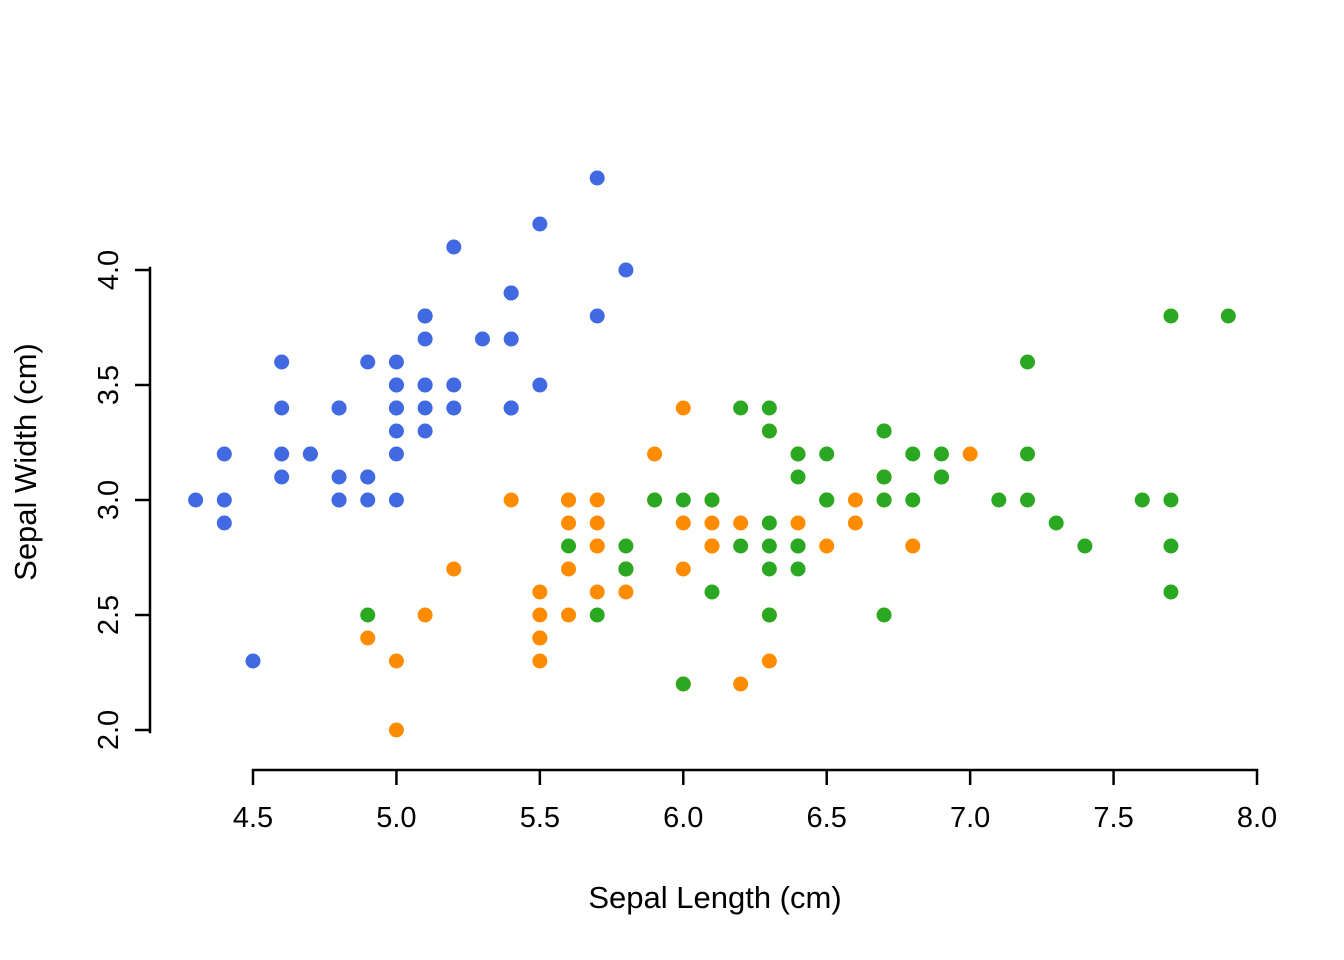  Describe the element at coordinates (396, 818) in the screenshot. I see `x-tick-label: 5.0` at that location.